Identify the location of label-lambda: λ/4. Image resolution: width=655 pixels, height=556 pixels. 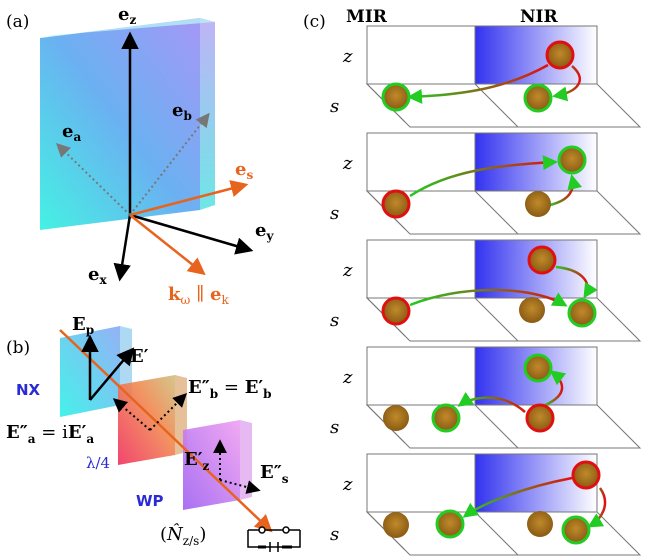
(98, 463).